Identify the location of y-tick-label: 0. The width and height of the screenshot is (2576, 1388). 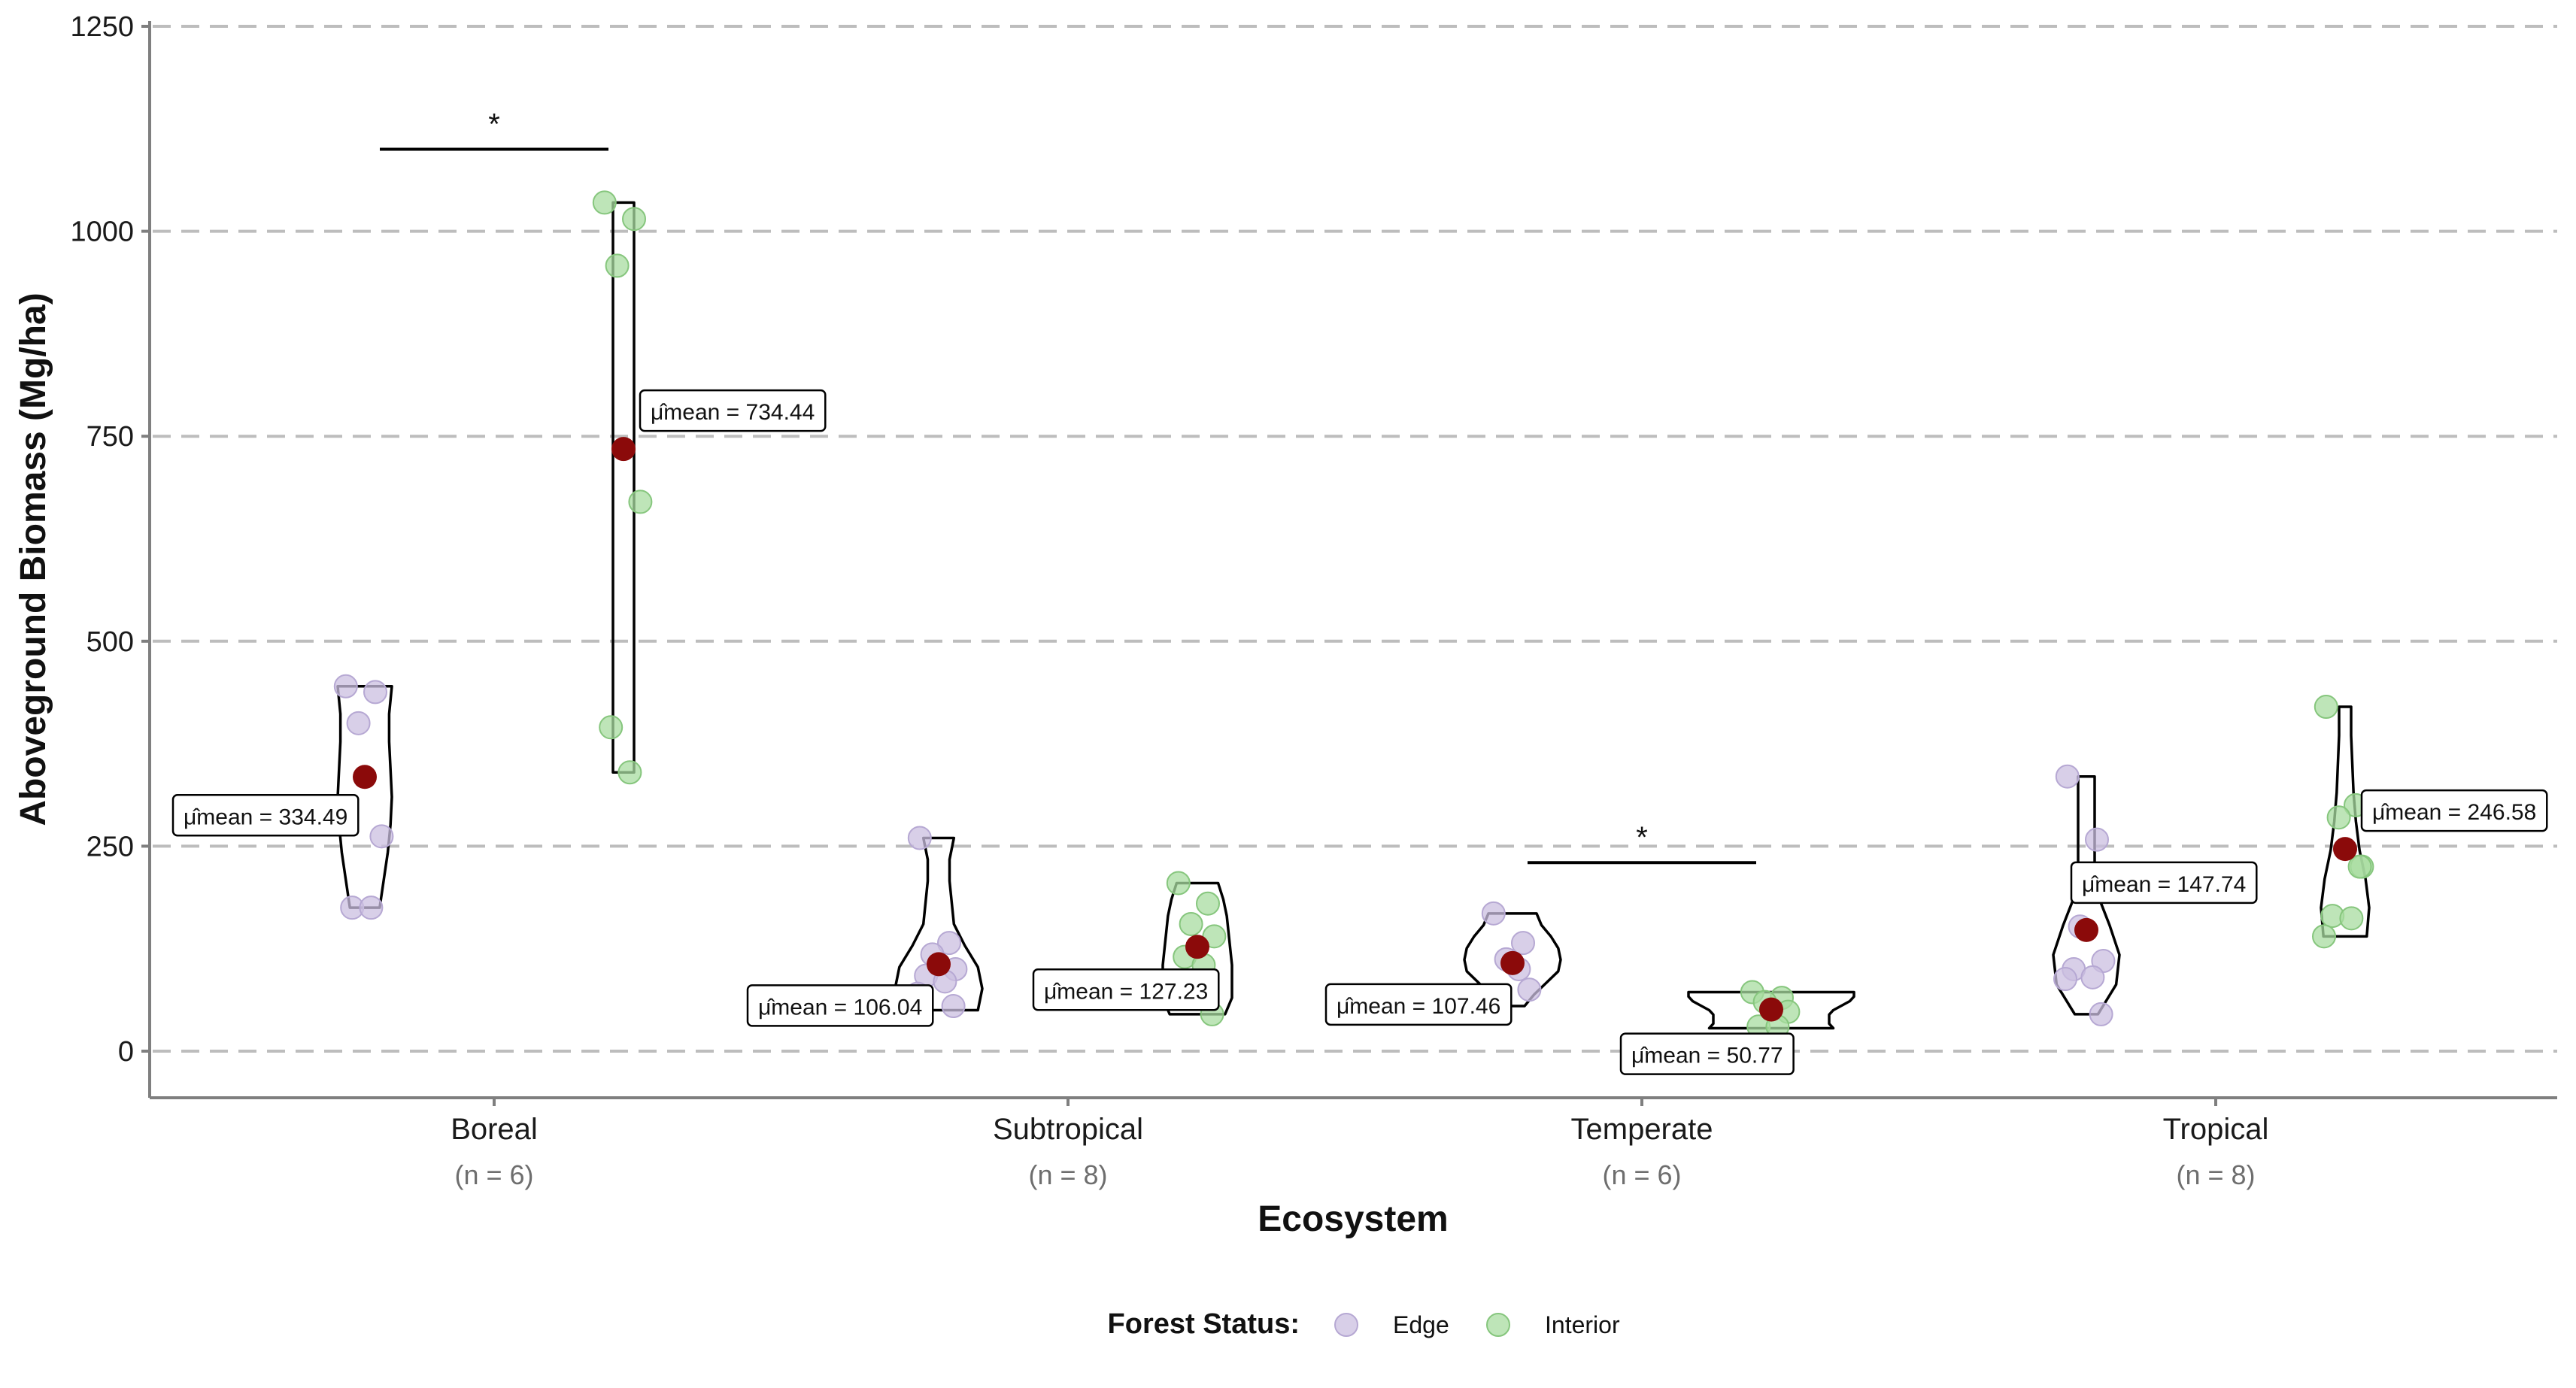
(126, 1052).